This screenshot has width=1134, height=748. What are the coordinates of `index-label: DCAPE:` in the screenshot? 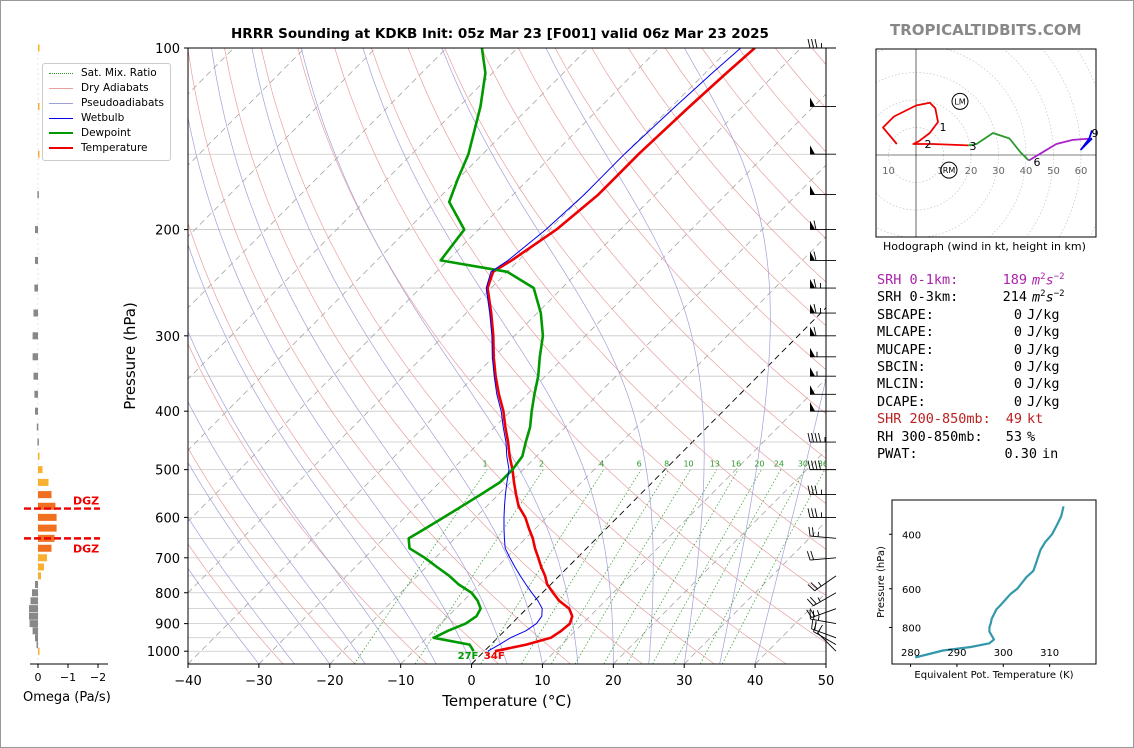 It's located at (901, 401).